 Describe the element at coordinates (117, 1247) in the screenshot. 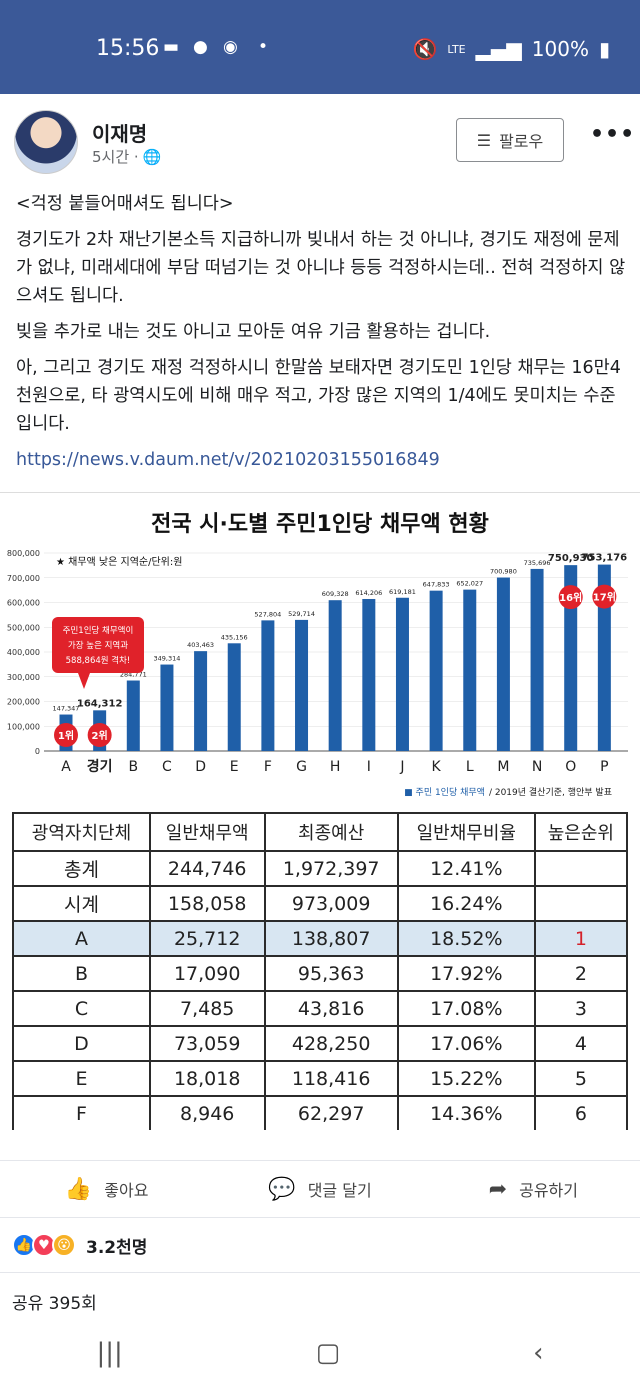

I see `reaction-count: 3.2천명` at that location.